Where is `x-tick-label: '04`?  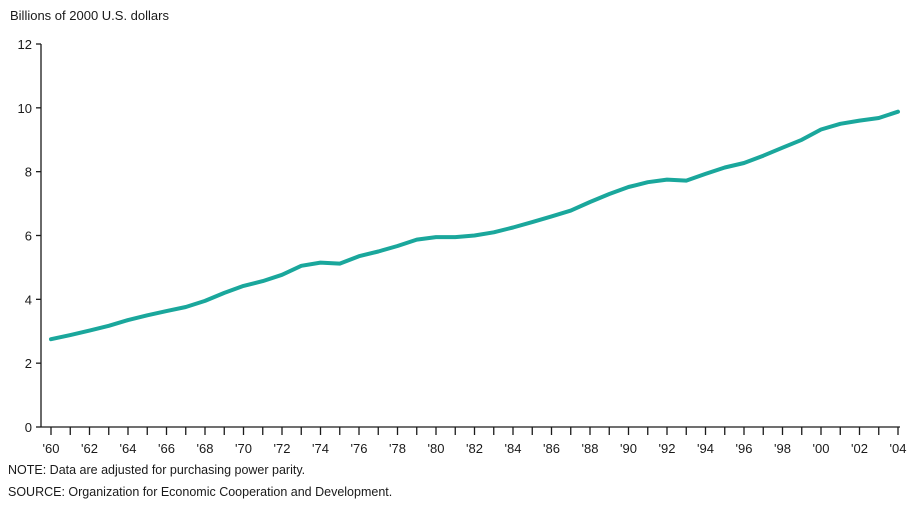 x-tick-label: '04 is located at coordinates (898, 448).